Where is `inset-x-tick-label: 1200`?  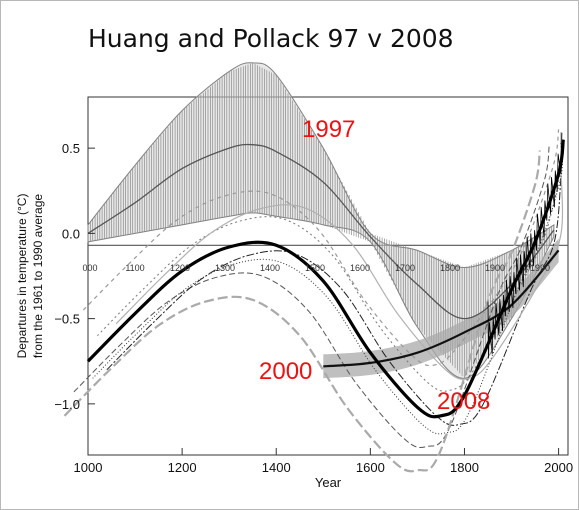
inset-x-tick-label: 1200 is located at coordinates (180, 268).